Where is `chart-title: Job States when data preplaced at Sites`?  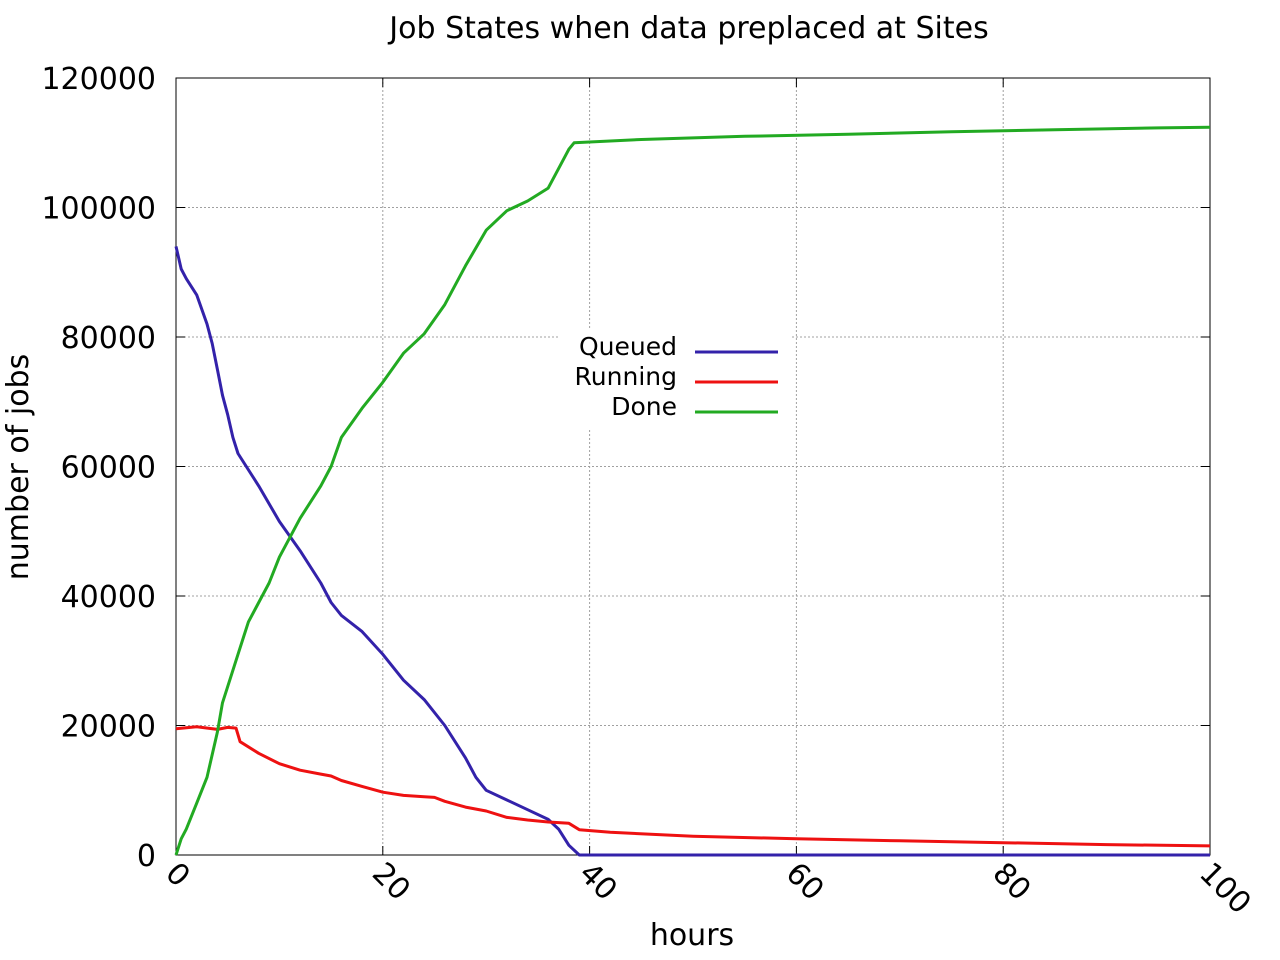
chart-title: Job States when data preplaced at Sites is located at coordinates (687, 28).